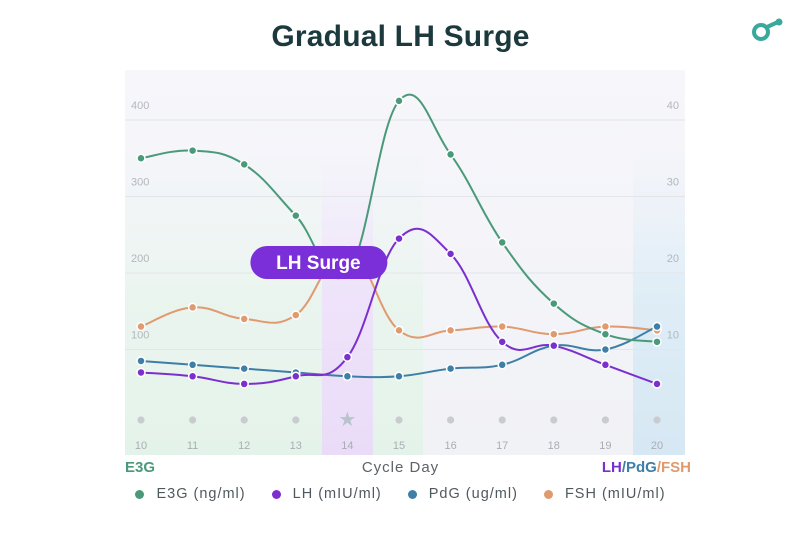 Image resolution: width=801 pixels, height=533 pixels. Describe the element at coordinates (502, 446) in the screenshot. I see `x-tick-17: 17` at that location.